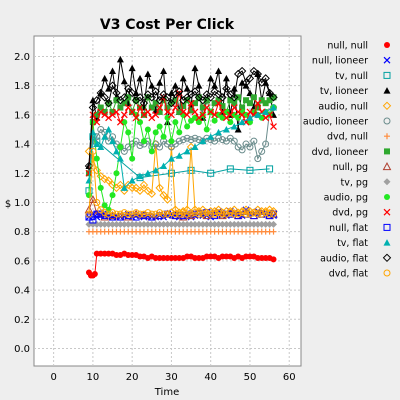  What do you see at coordinates (181, 231) in the screenshot?
I see `series-dvd-null` at bounding box center [181, 231].